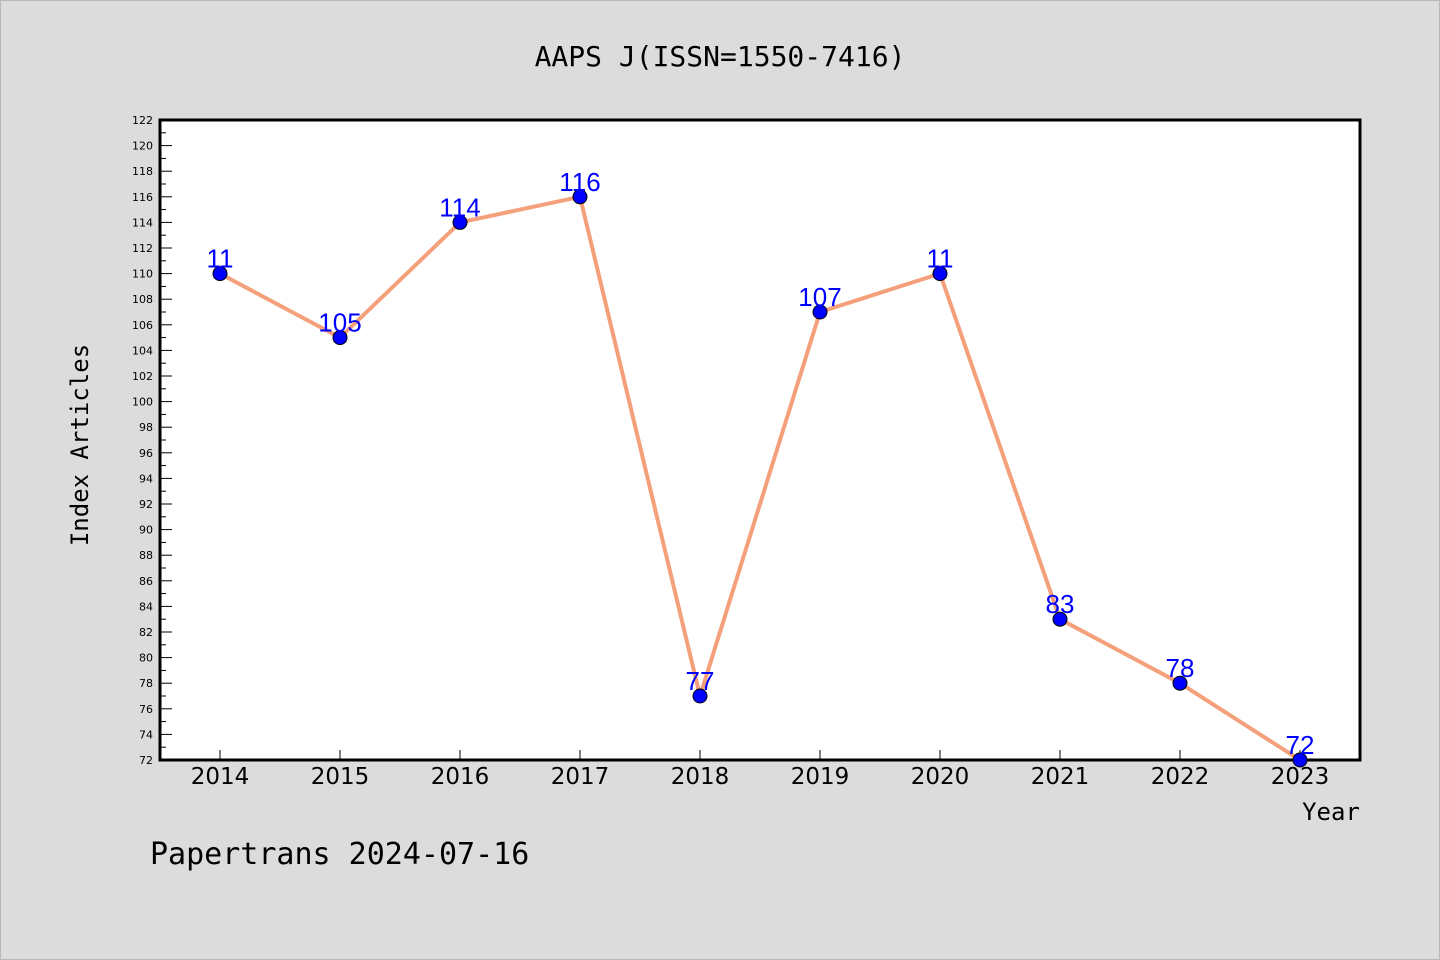  What do you see at coordinates (146, 478) in the screenshot?
I see `y-tick-label: 94` at bounding box center [146, 478].